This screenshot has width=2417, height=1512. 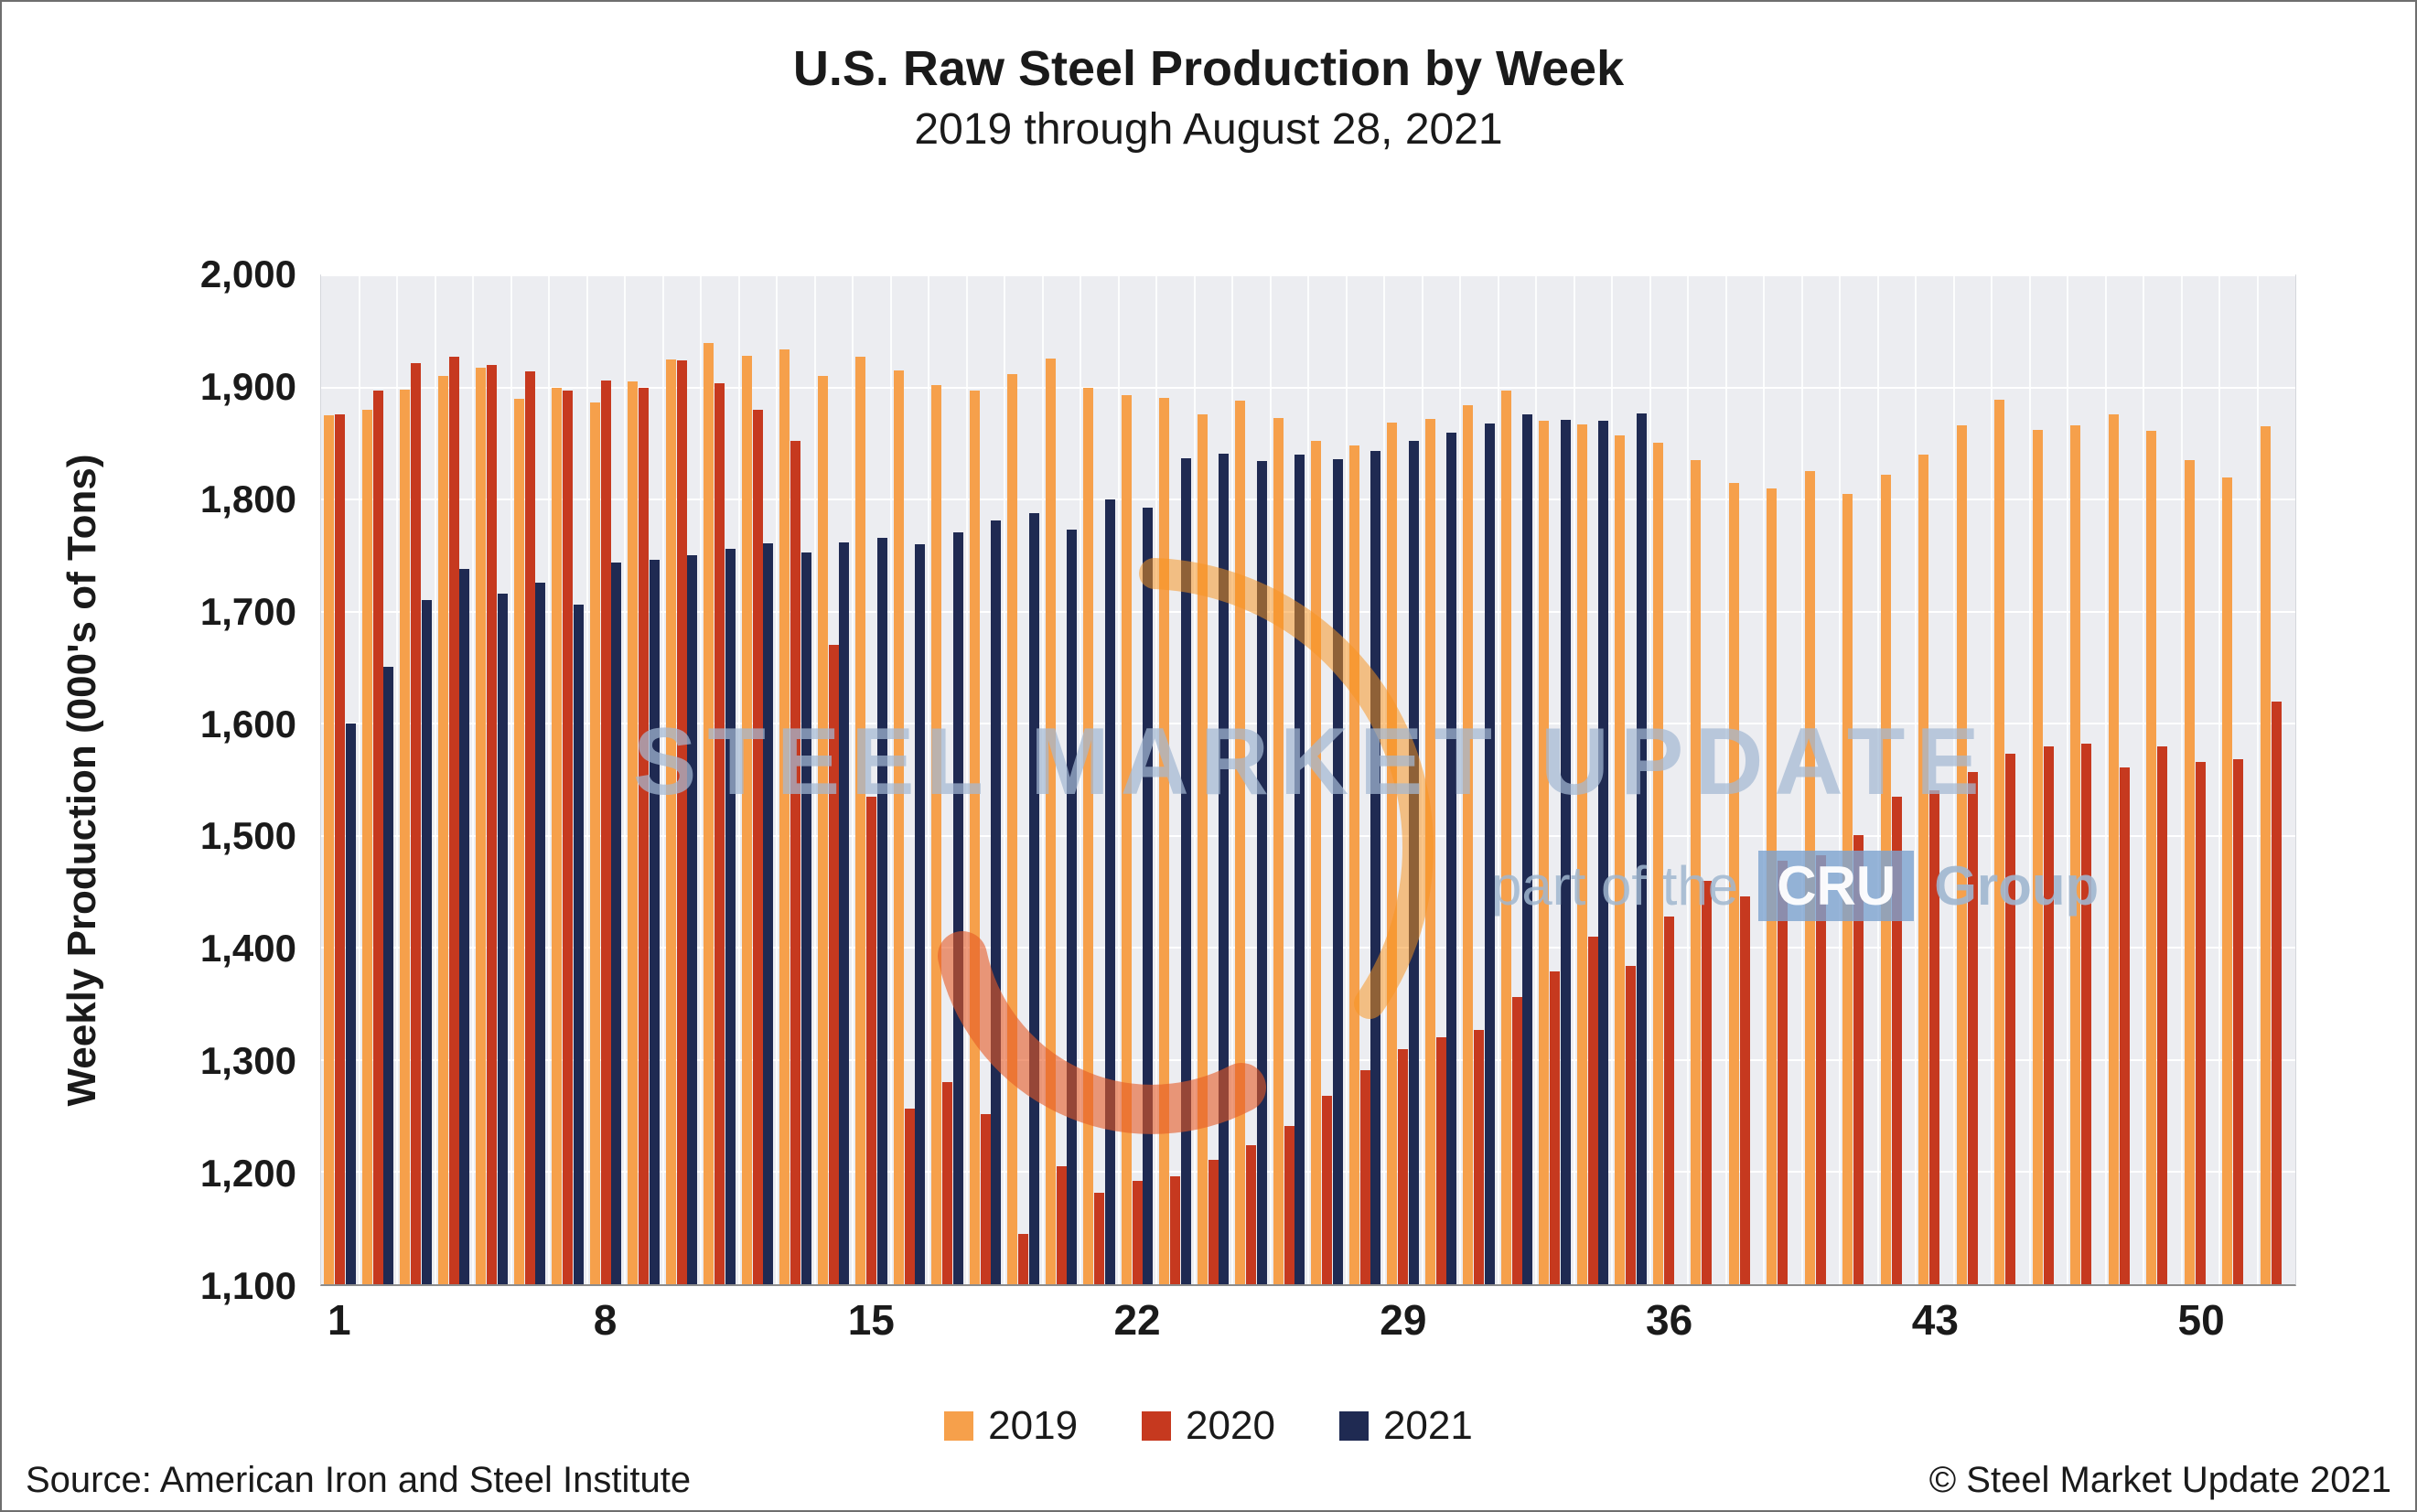 I want to click on x-tick-label-22: 22, so click(x=1137, y=1320).